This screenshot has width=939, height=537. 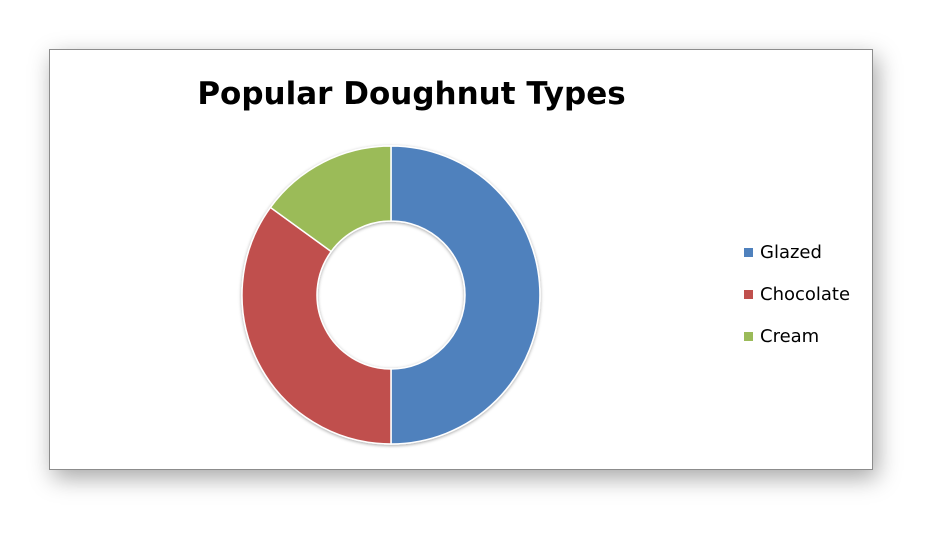 I want to click on legend-item-glazed: Glazed, so click(x=797, y=252).